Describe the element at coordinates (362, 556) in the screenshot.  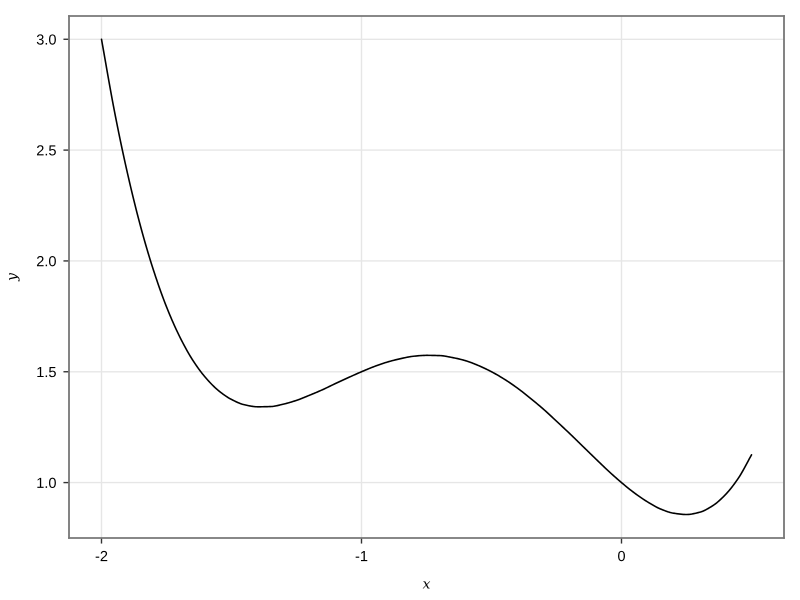
I see `x-tick-label: -1` at that location.